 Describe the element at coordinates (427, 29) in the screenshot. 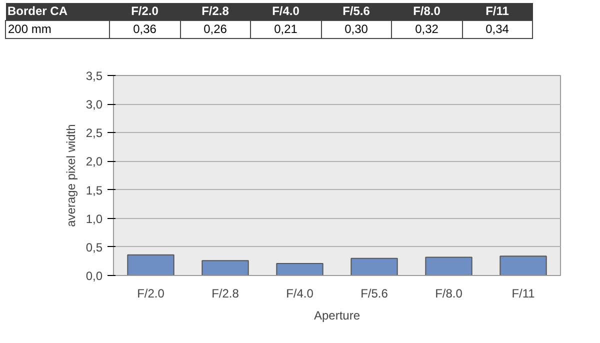

I see `data-label: 0,32` at that location.